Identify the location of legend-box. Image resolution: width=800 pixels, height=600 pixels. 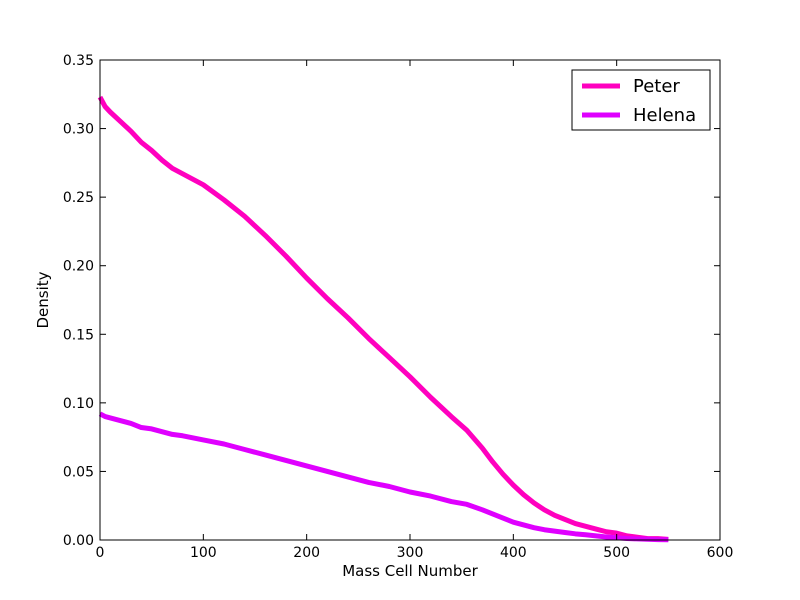
(641, 100).